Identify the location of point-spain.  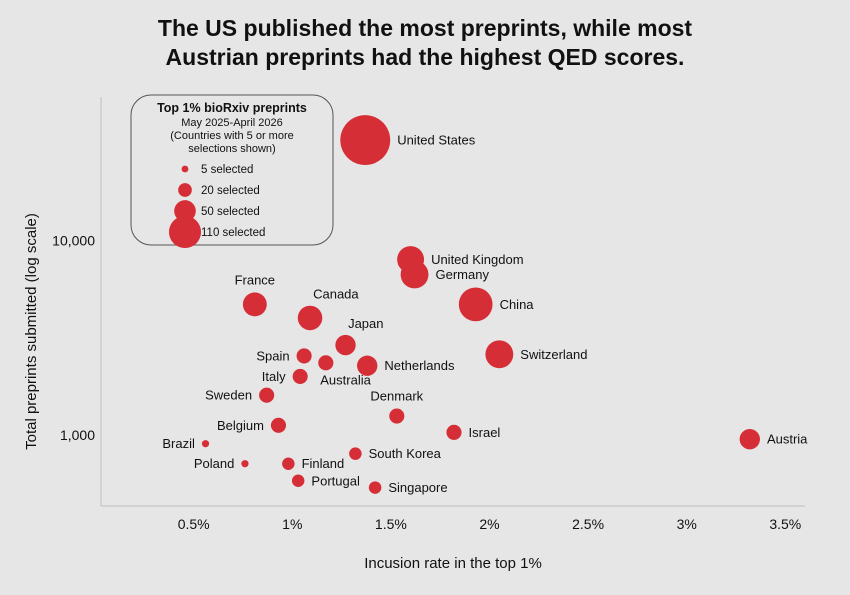
(304, 356).